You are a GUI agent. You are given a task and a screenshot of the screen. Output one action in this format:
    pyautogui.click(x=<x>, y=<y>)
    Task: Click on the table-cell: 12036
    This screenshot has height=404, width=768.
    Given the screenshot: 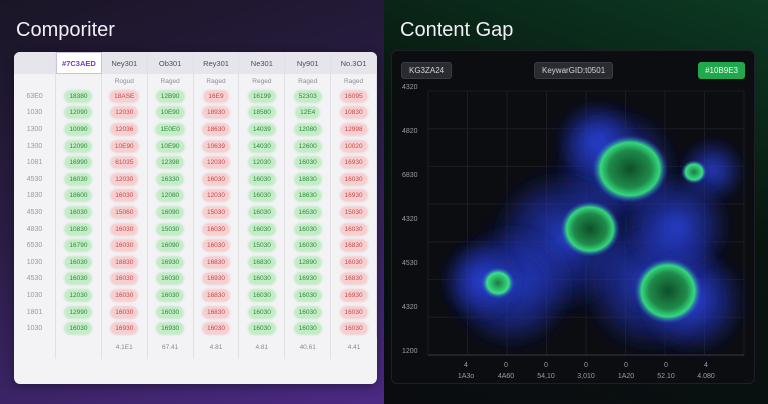 What is the action you would take?
    pyautogui.click(x=125, y=129)
    